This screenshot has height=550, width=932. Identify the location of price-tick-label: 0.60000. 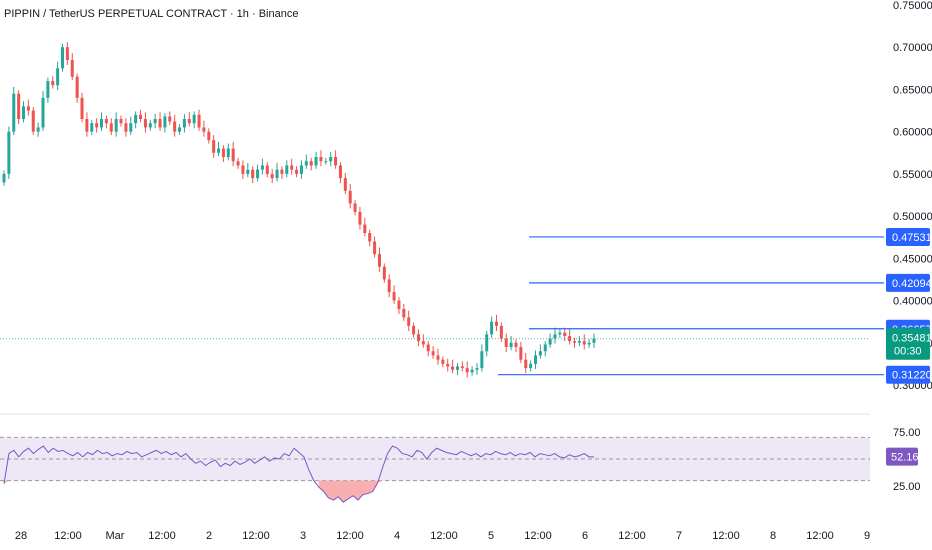
(912, 133).